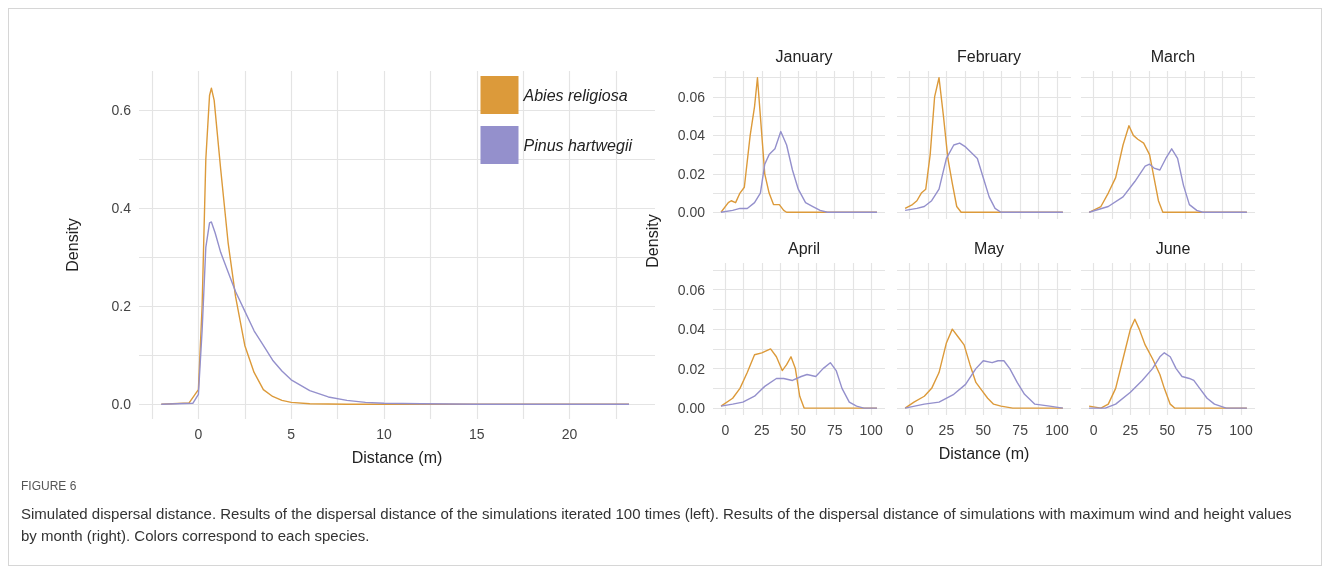 Image resolution: width=1330 pixels, height=574 pixels. Describe the element at coordinates (578, 145) in the screenshot. I see `legend-label: Pinus hartwegii` at that location.